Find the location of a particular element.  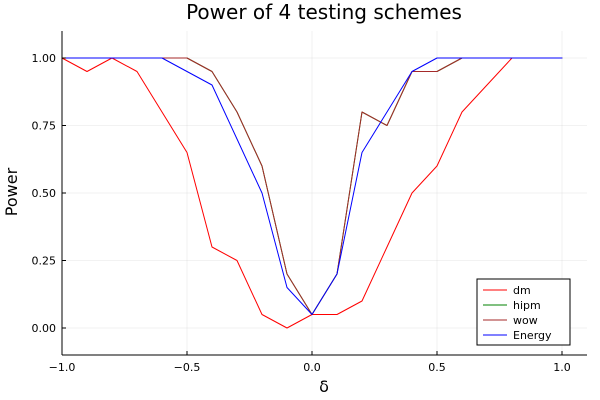

x-tick-label: −1.0 is located at coordinates (62, 367).